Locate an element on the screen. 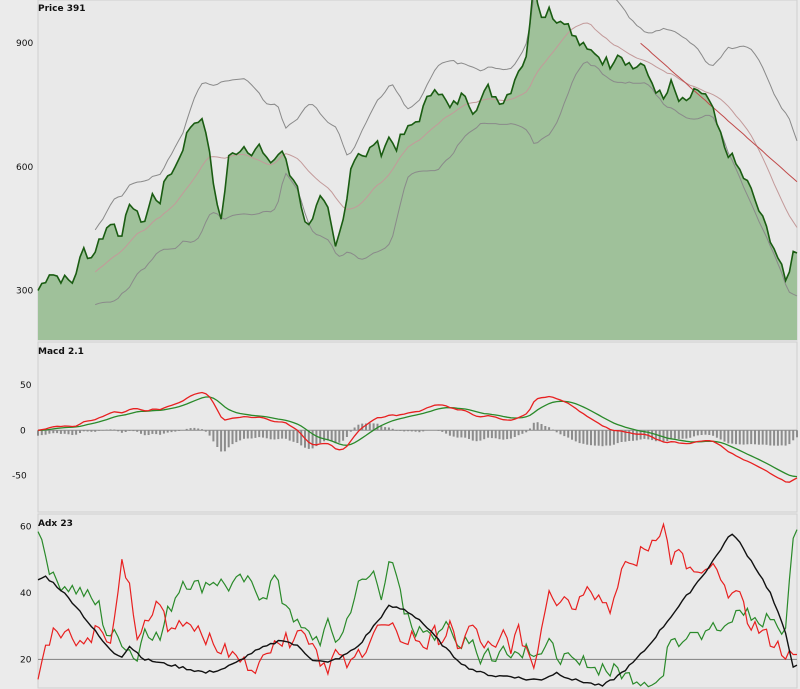 Image resolution: width=800 pixels, height=689 pixels. adx-y-tick-label: 40 is located at coordinates (26, 594).